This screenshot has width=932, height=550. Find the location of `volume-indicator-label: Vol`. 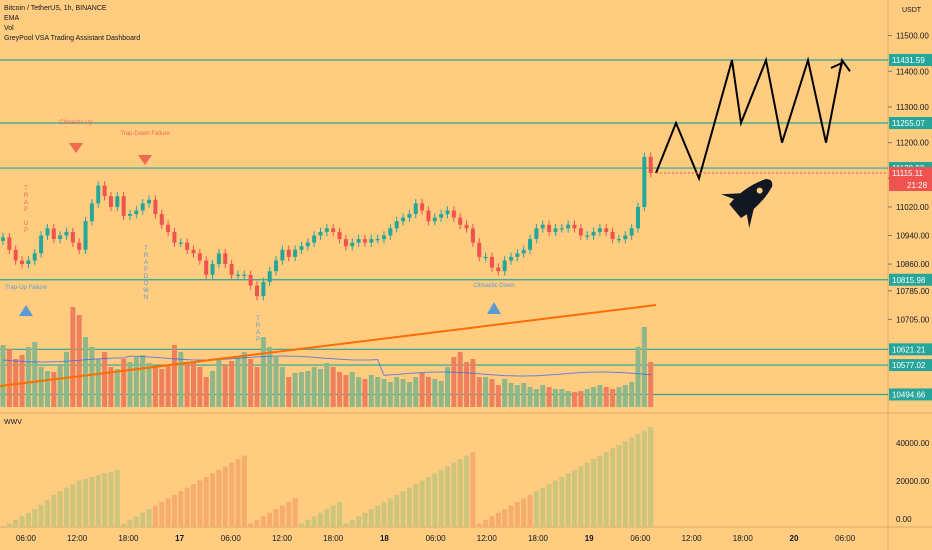

volume-indicator-label: Vol is located at coordinates (9, 28).